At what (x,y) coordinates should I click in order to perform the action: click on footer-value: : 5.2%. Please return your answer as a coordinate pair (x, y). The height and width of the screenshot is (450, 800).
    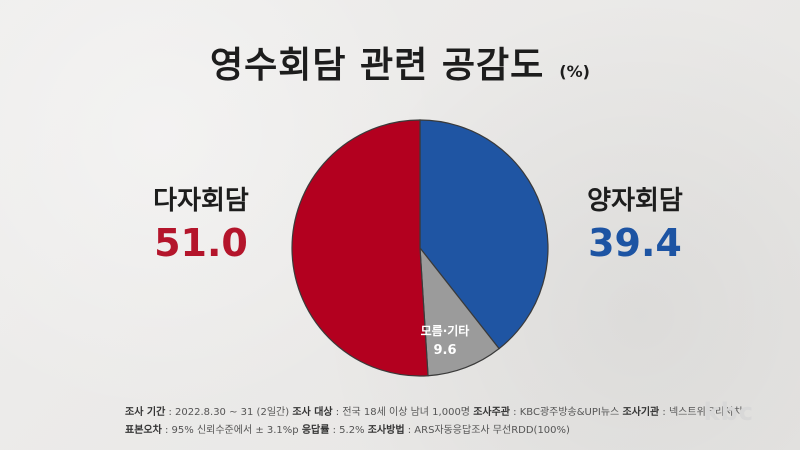
    Looking at the image, I should click on (348, 430).